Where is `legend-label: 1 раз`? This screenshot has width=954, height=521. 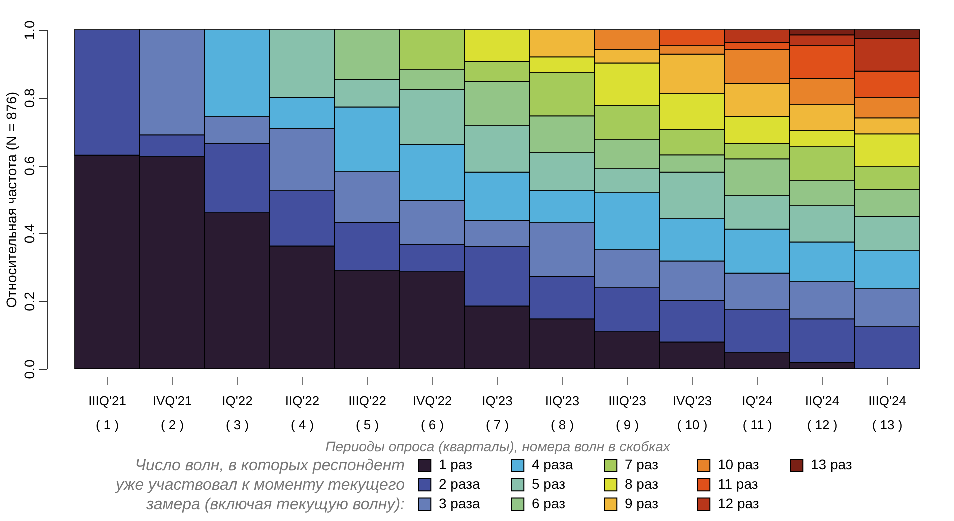 legend-label: 1 раз is located at coordinates (456, 464).